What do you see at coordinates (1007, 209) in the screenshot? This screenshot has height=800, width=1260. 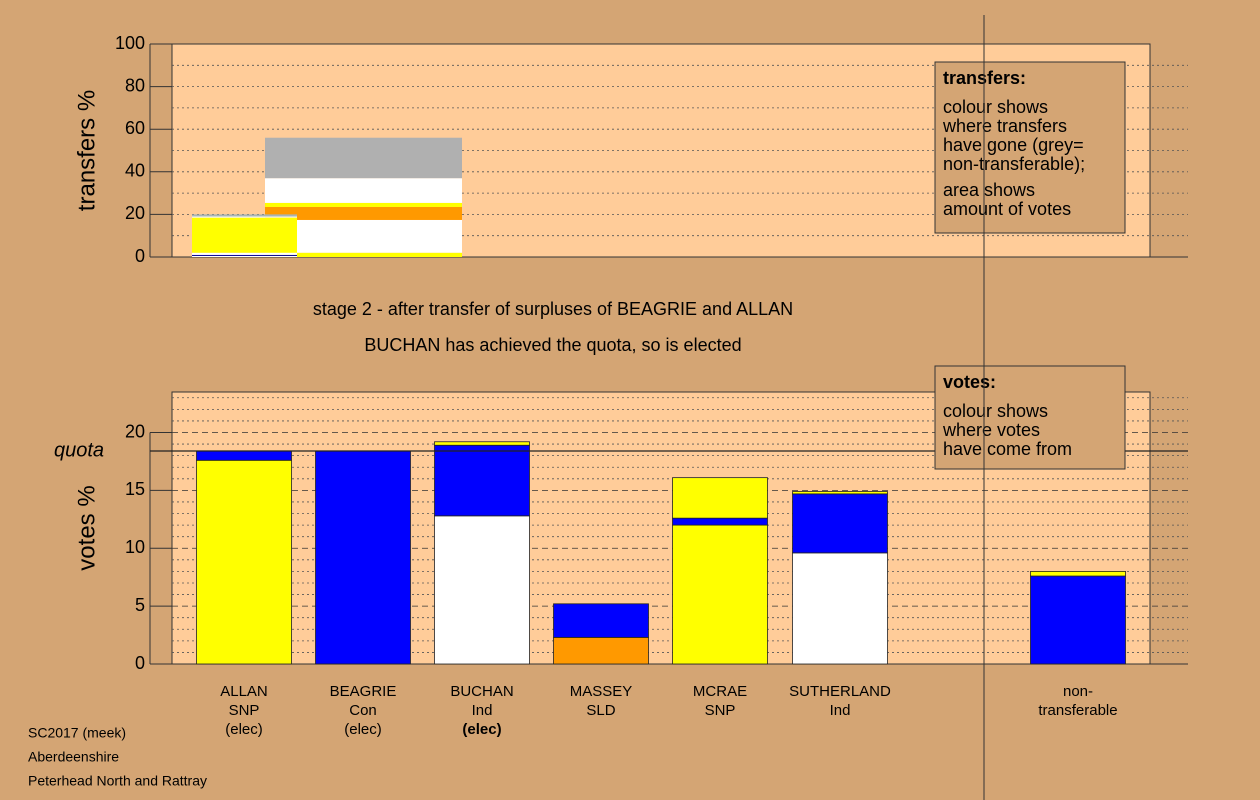 I see `legend-text: amount of votes` at bounding box center [1007, 209].